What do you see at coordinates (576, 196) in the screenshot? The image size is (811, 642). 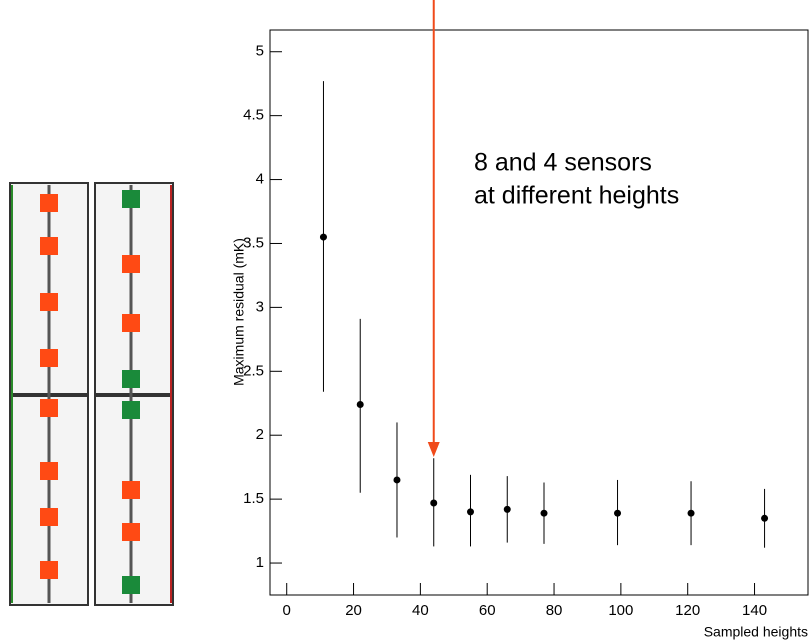 I see `annotation: at different heights` at bounding box center [576, 196].